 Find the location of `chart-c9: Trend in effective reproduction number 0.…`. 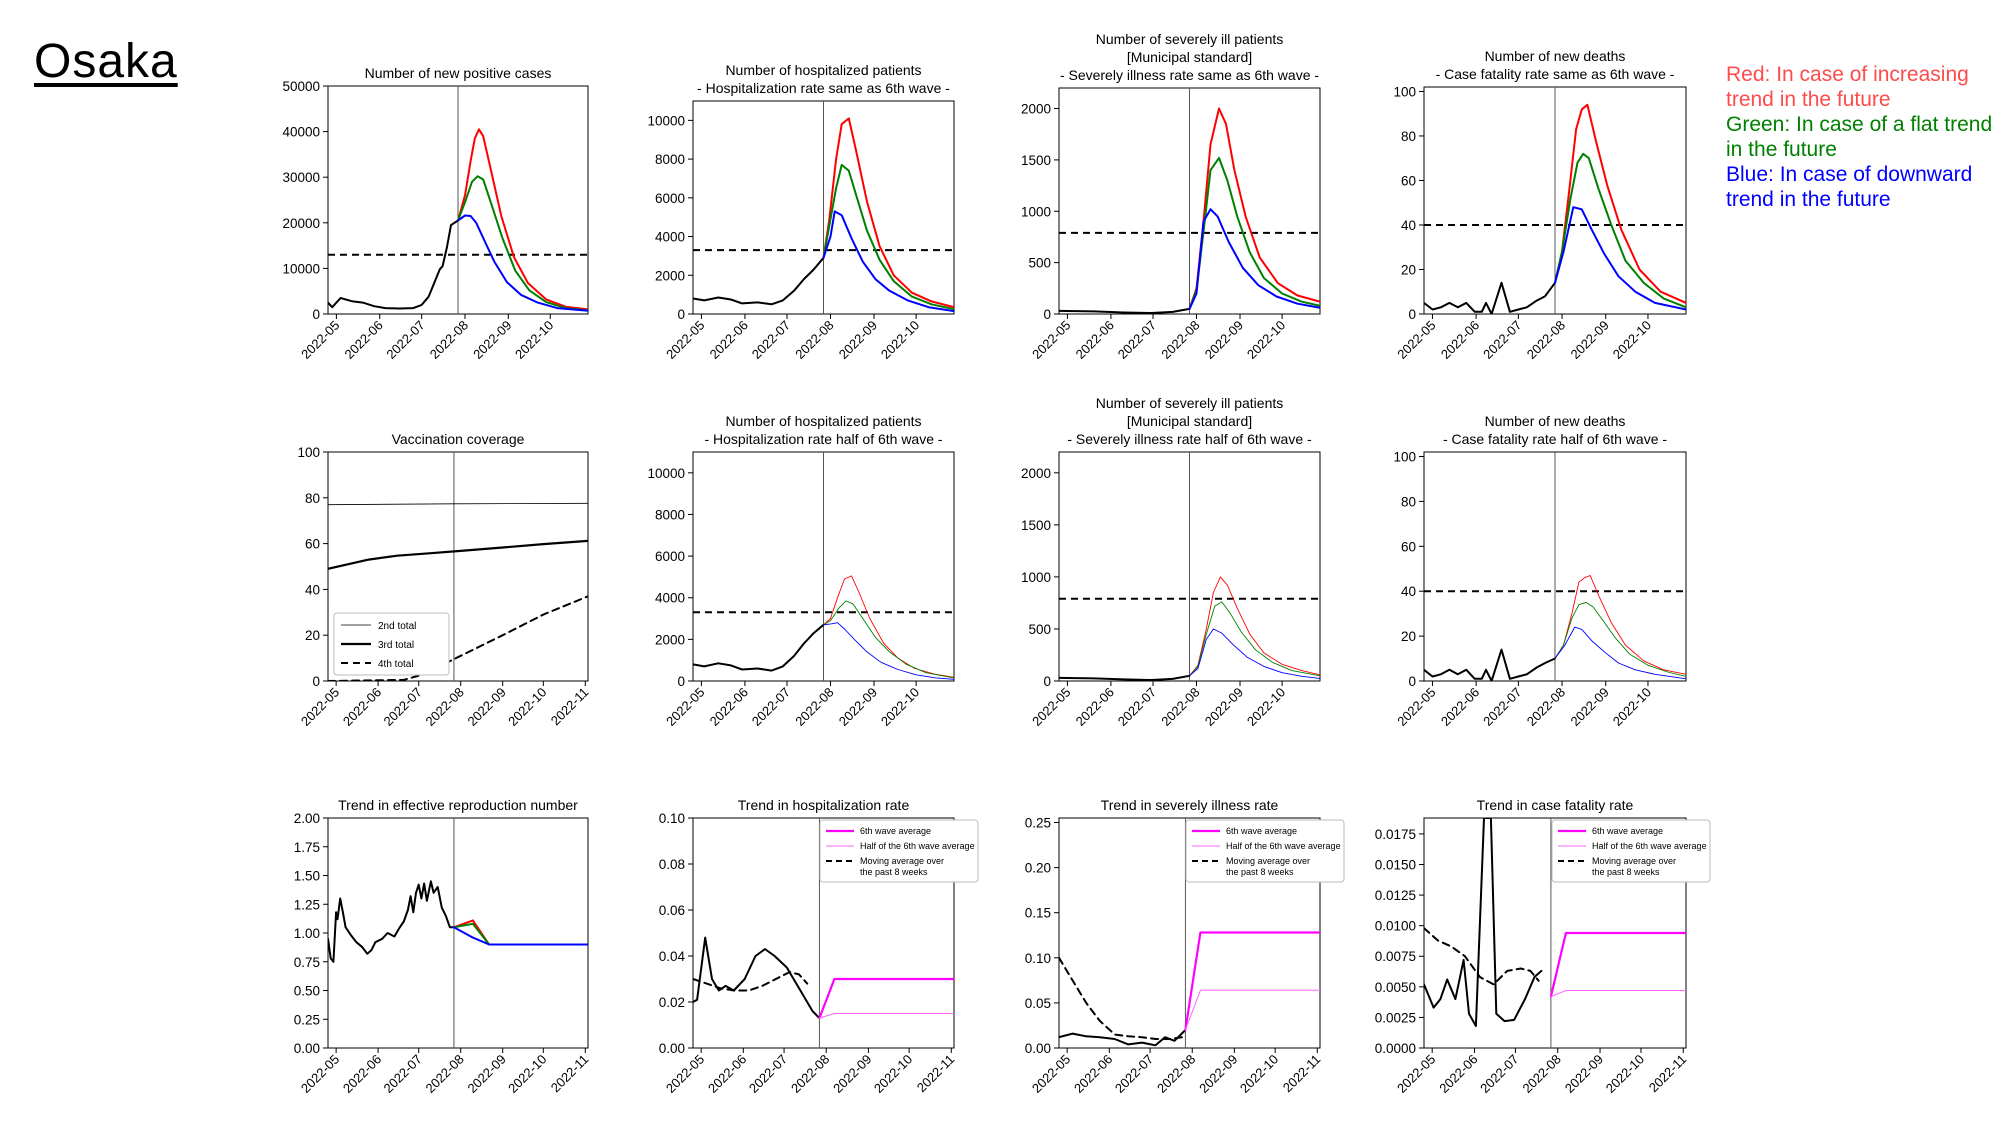

chart-c9: Trend in effective reproduction number 0.… is located at coordinates (443, 946).